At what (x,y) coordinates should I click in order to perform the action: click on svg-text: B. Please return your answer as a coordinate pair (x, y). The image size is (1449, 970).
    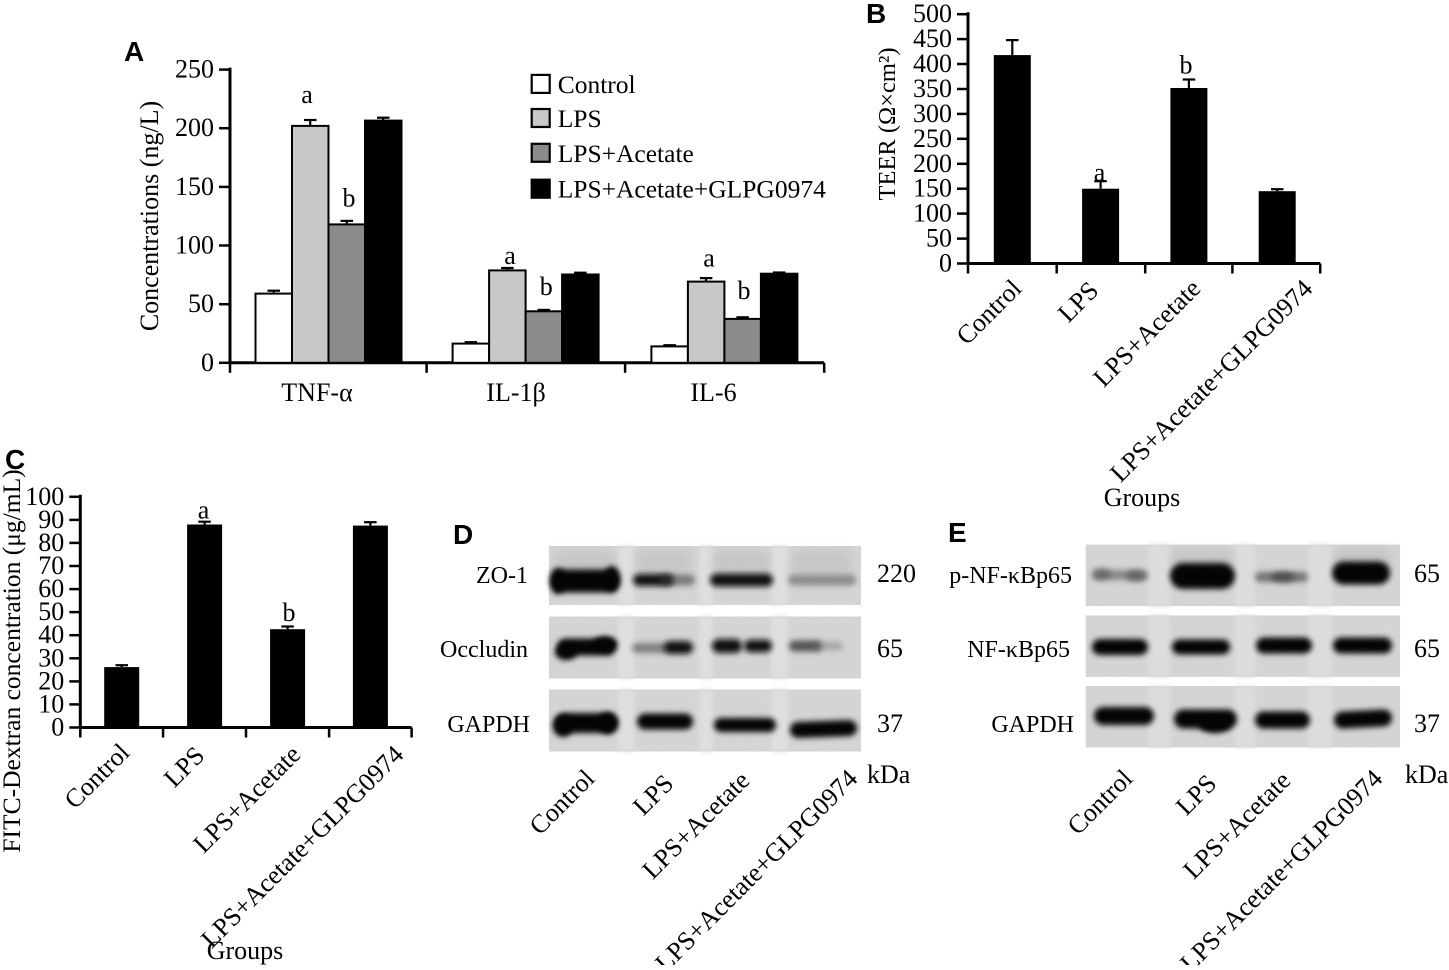
    Looking at the image, I should click on (876, 14).